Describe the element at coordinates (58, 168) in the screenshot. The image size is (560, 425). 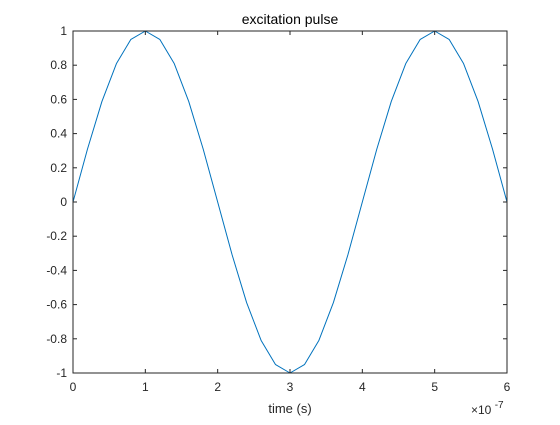
I see `y-tick-label: 0.2` at that location.